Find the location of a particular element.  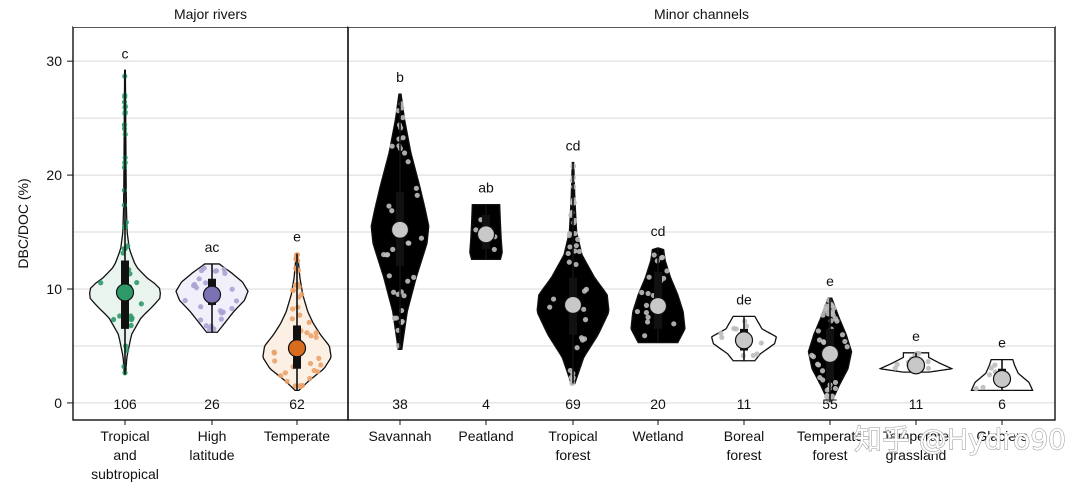

x-category-label: and is located at coordinates (124, 455).